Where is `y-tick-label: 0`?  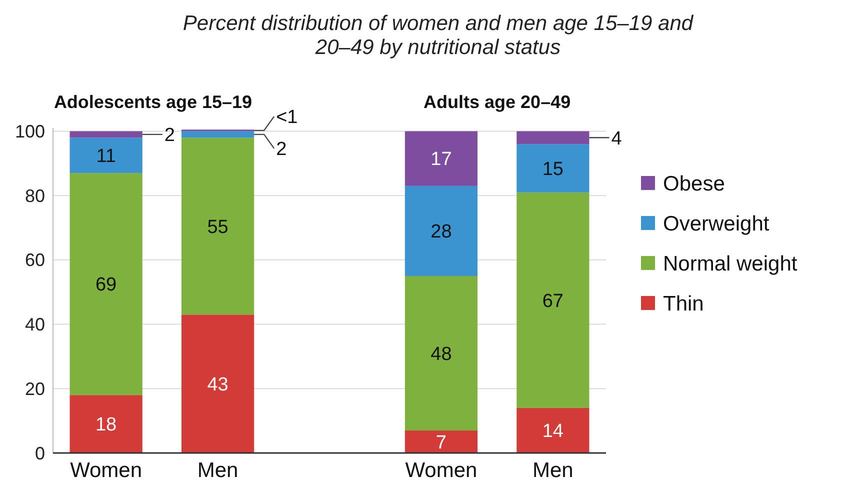
y-tick-label: 0 is located at coordinates (39, 453).